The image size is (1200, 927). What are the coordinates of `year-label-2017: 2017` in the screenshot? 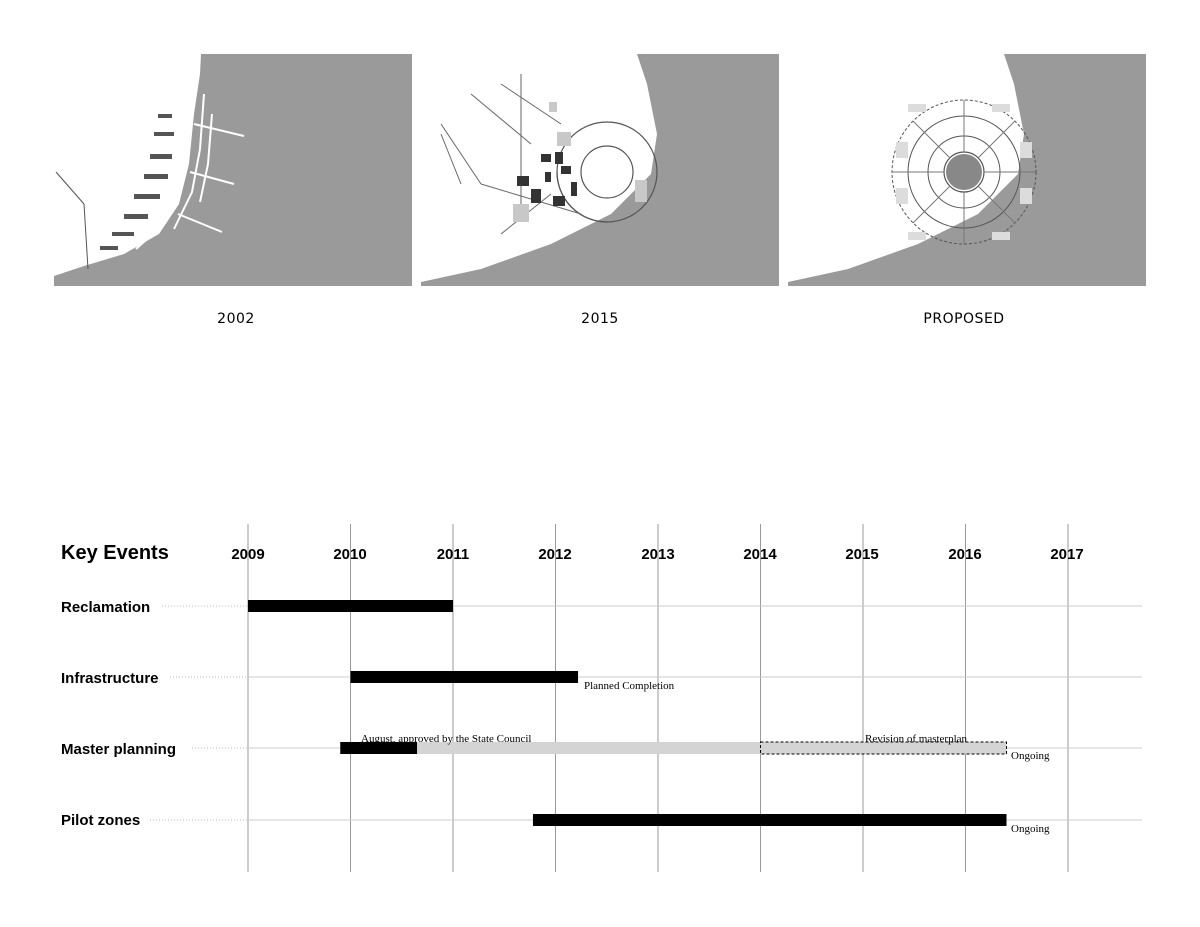 It's located at (1066, 554).